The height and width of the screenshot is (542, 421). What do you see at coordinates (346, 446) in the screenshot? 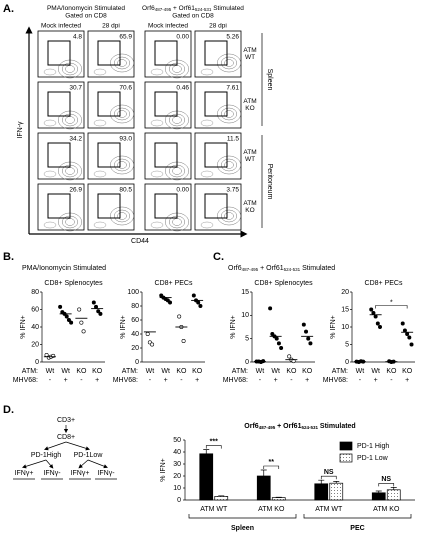
I see `legend-swatch` at bounding box center [346, 446].